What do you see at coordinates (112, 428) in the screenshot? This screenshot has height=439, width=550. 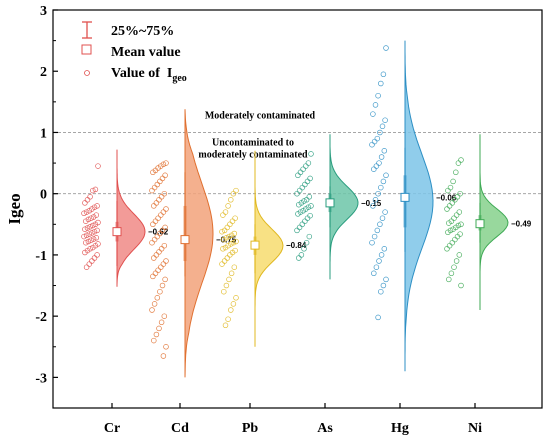 I see `x-tick-label-cr: Cr` at bounding box center [112, 428].